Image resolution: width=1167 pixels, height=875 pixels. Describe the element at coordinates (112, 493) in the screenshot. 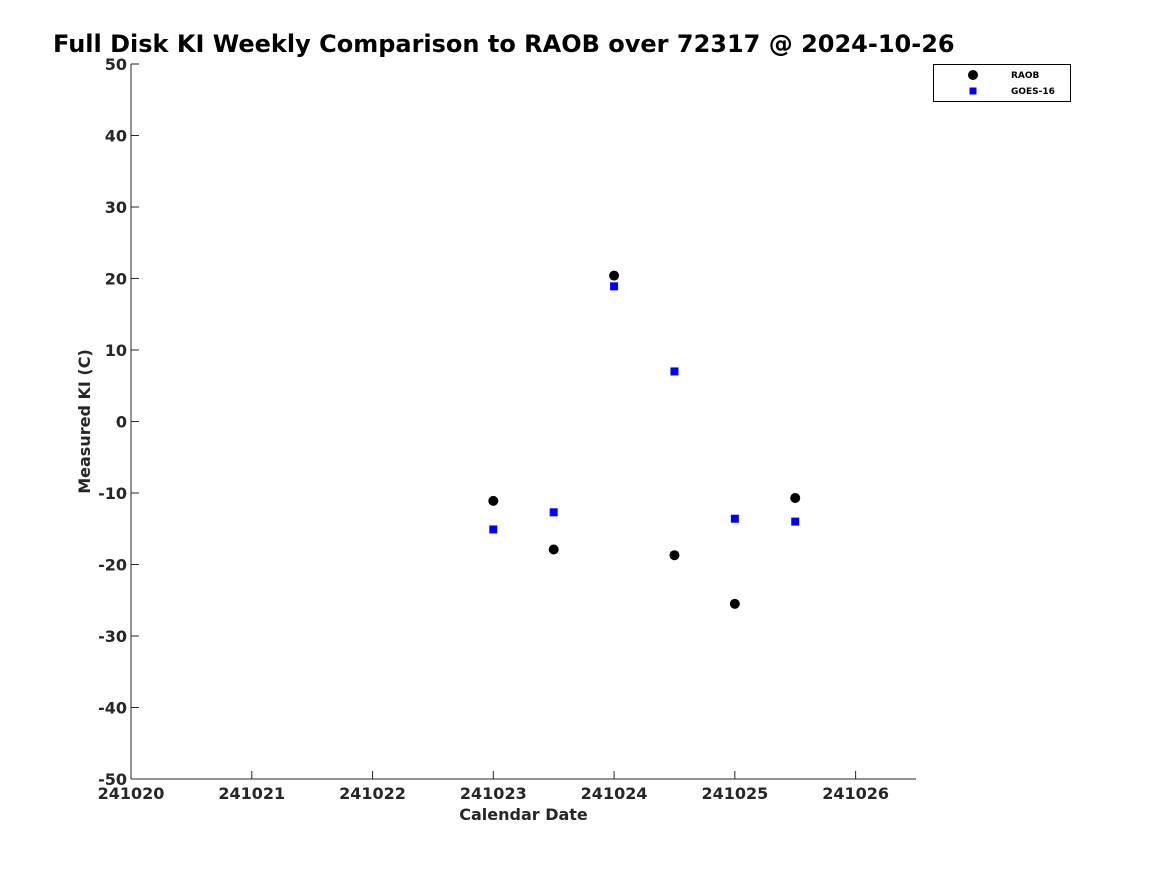

I see `y-tick-label: -10` at that location.